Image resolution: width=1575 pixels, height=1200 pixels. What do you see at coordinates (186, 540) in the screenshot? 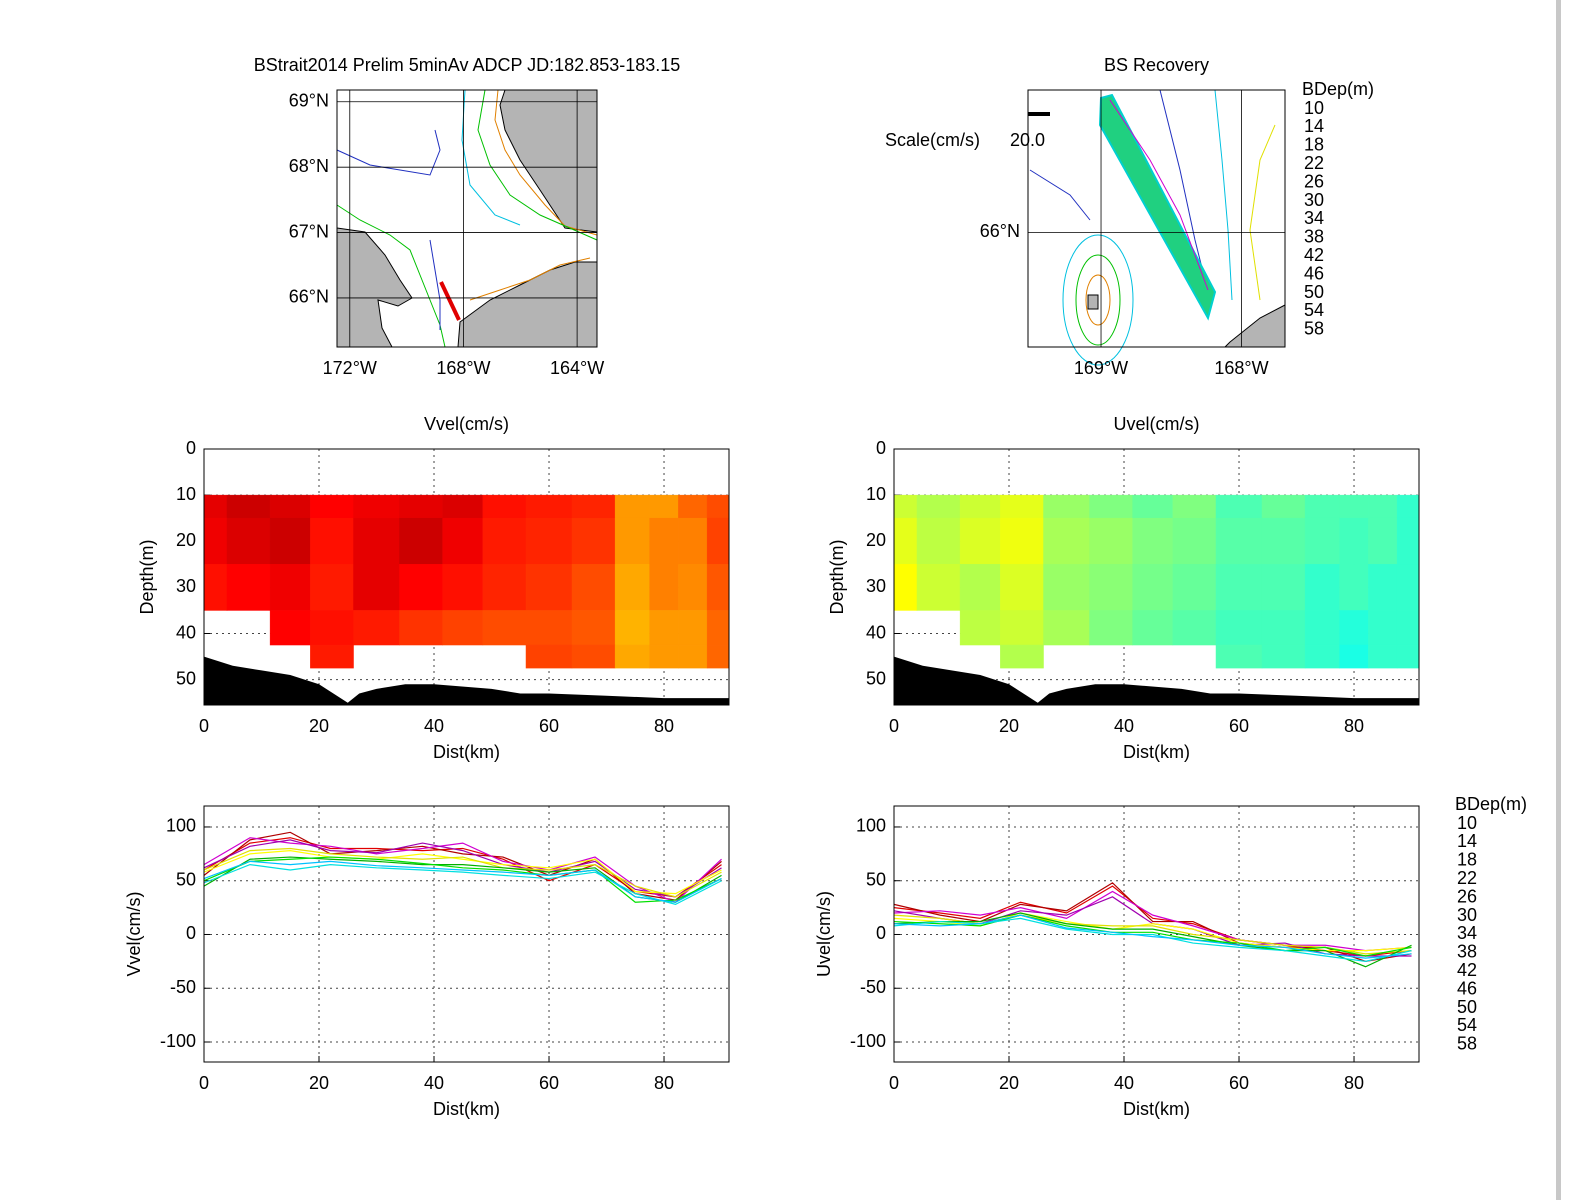
I see `y-tick-label: 20` at bounding box center [186, 540].